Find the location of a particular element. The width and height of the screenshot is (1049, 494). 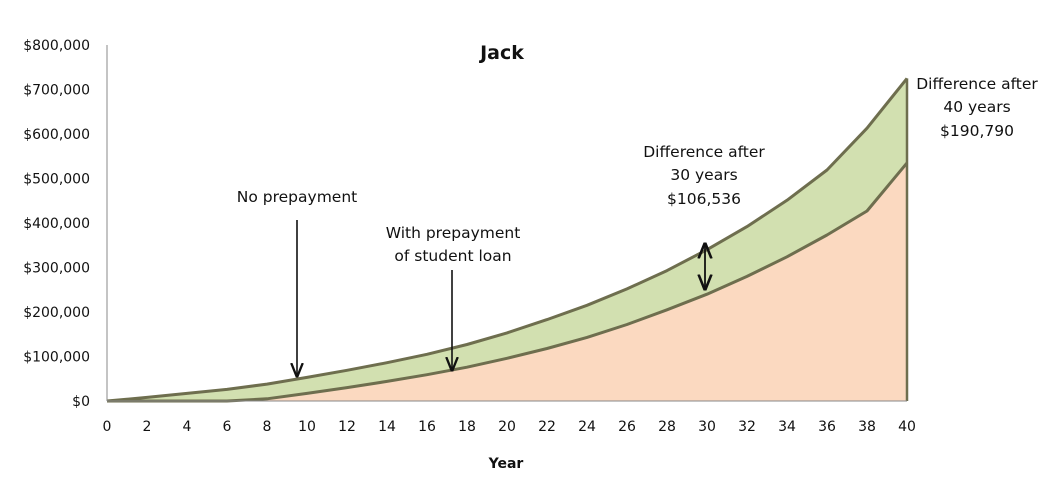

chart-title: Jack is located at coordinates (501, 53).